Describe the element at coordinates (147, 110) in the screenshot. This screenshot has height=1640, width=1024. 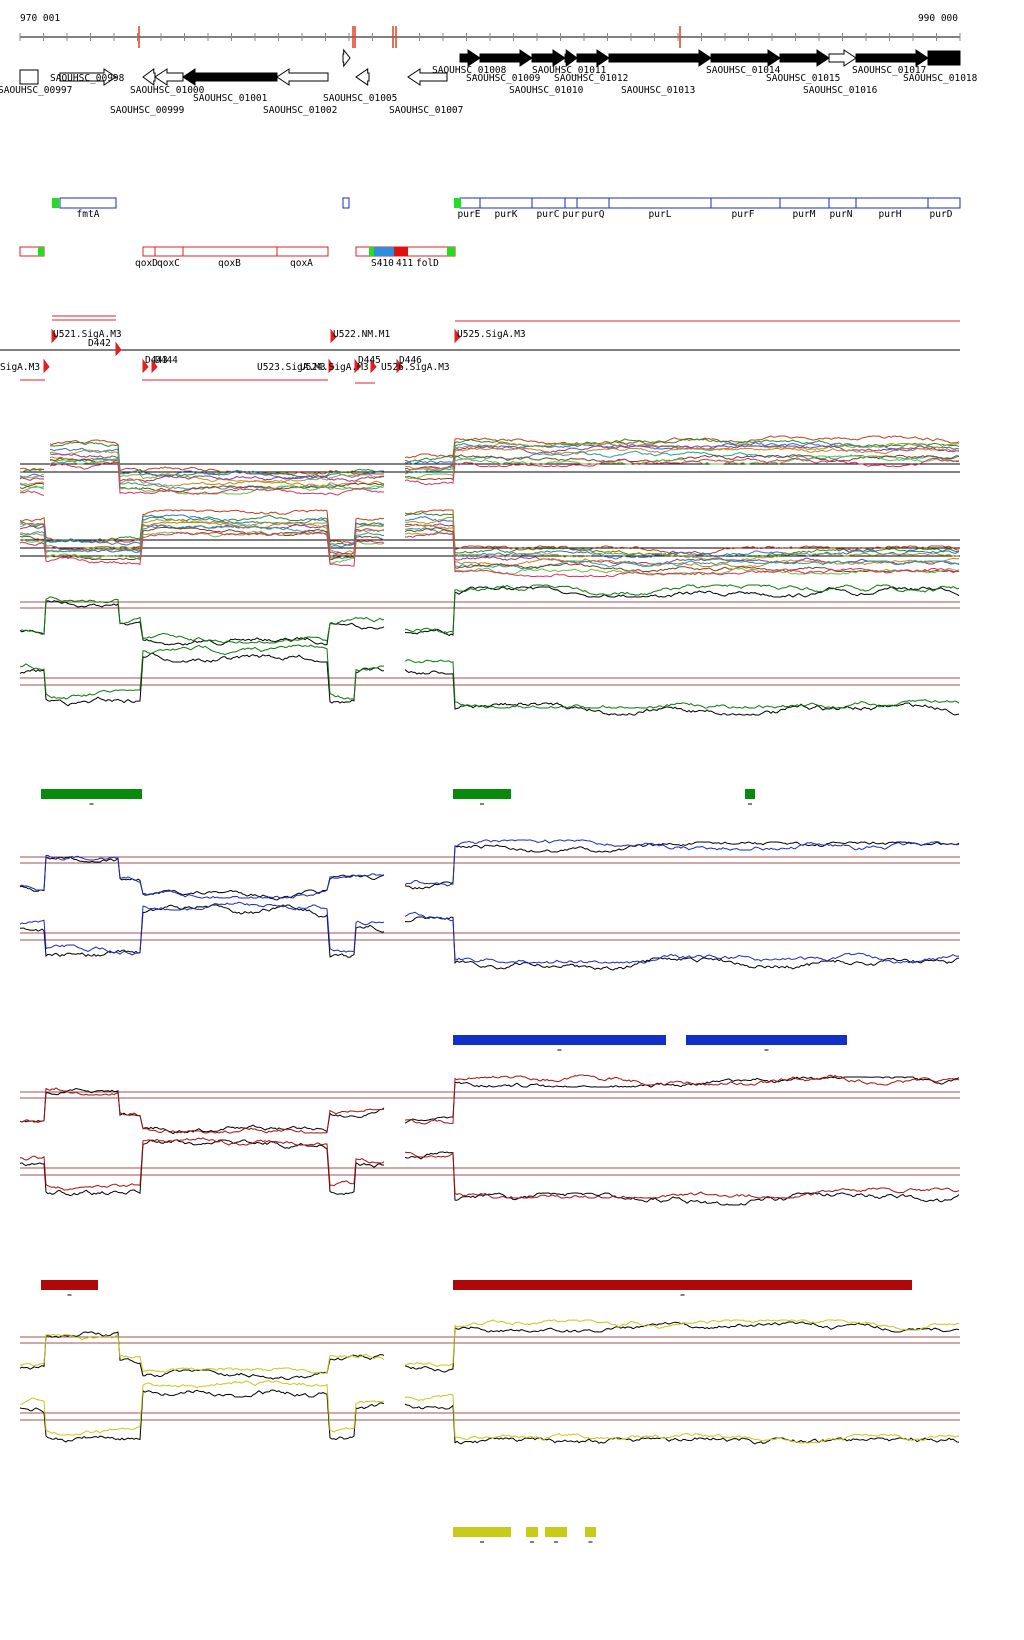
I see `gene-label: SAOUHSC_00999` at that location.